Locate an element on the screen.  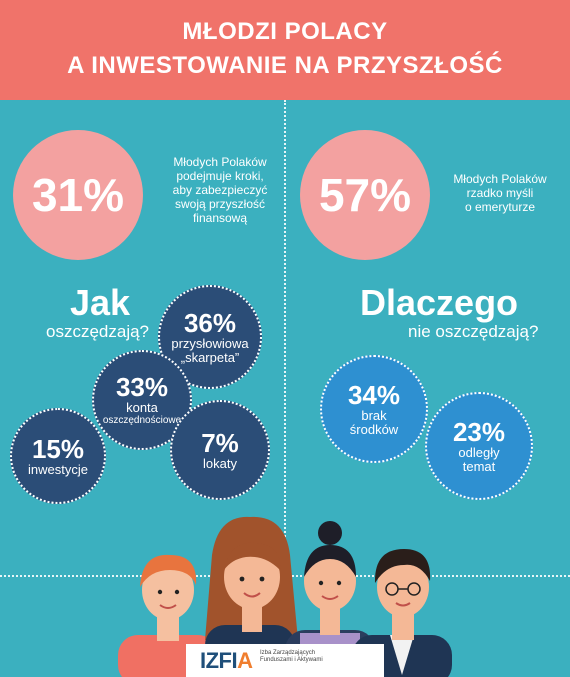
section-title-left: Jak is located at coordinates (100, 302).